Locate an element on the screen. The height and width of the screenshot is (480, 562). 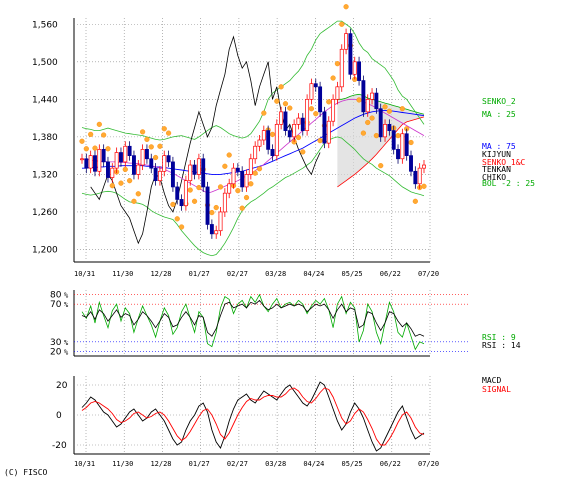
rsi-legend-entry: RSI : 9 is located at coordinates (499, 337).